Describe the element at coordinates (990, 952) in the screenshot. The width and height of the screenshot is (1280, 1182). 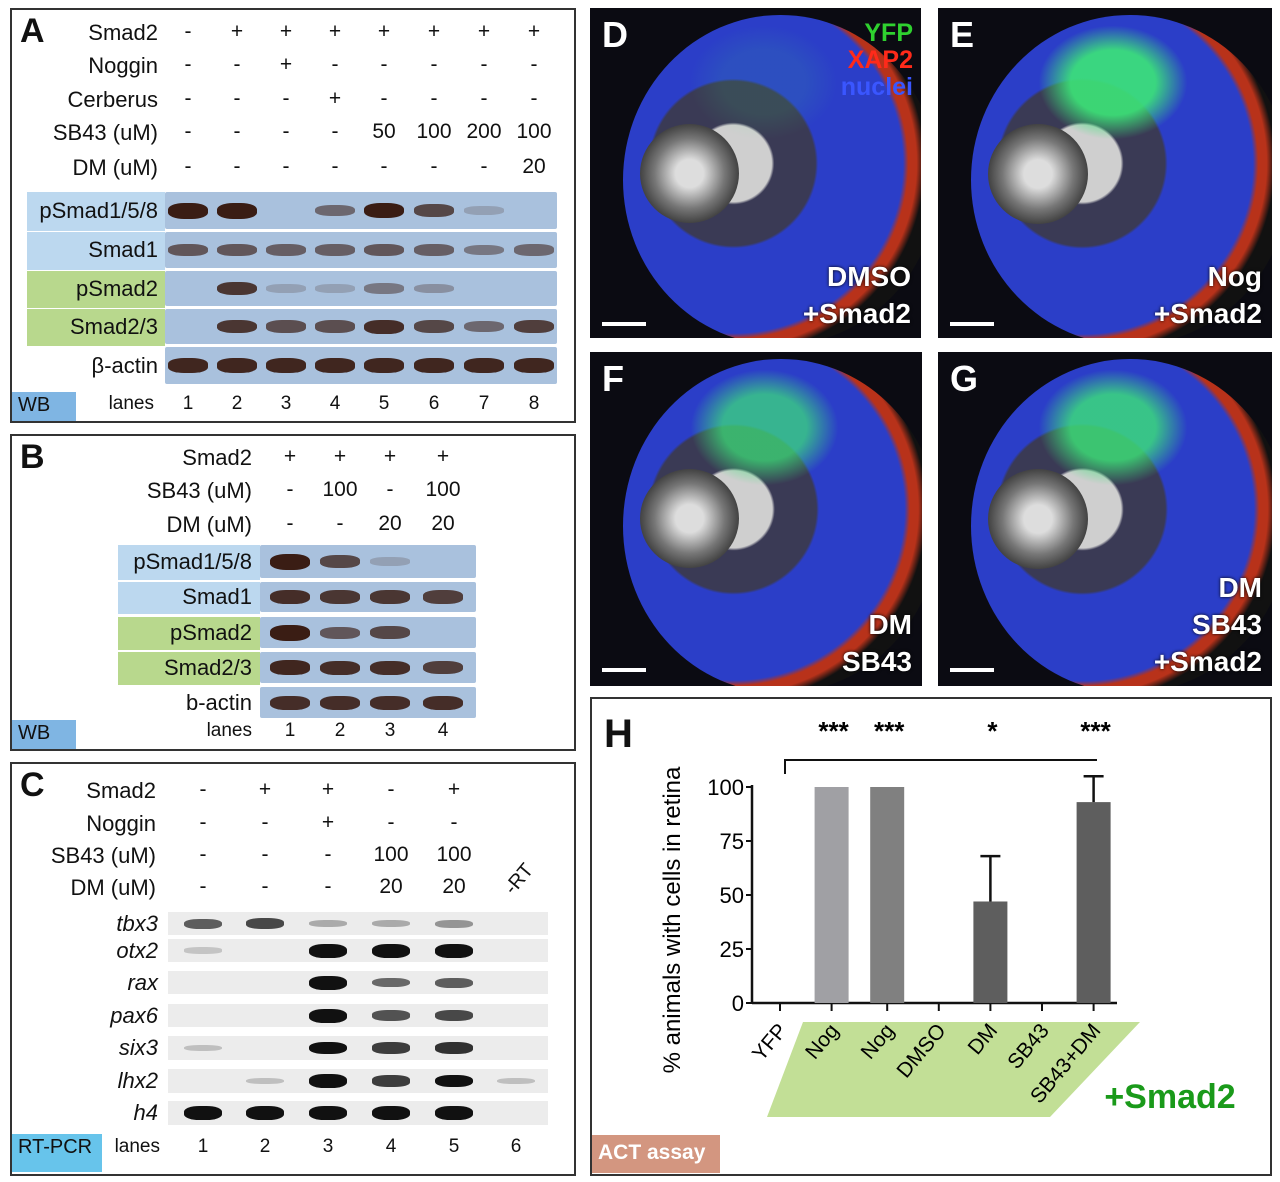
I see `bar-dm` at that location.